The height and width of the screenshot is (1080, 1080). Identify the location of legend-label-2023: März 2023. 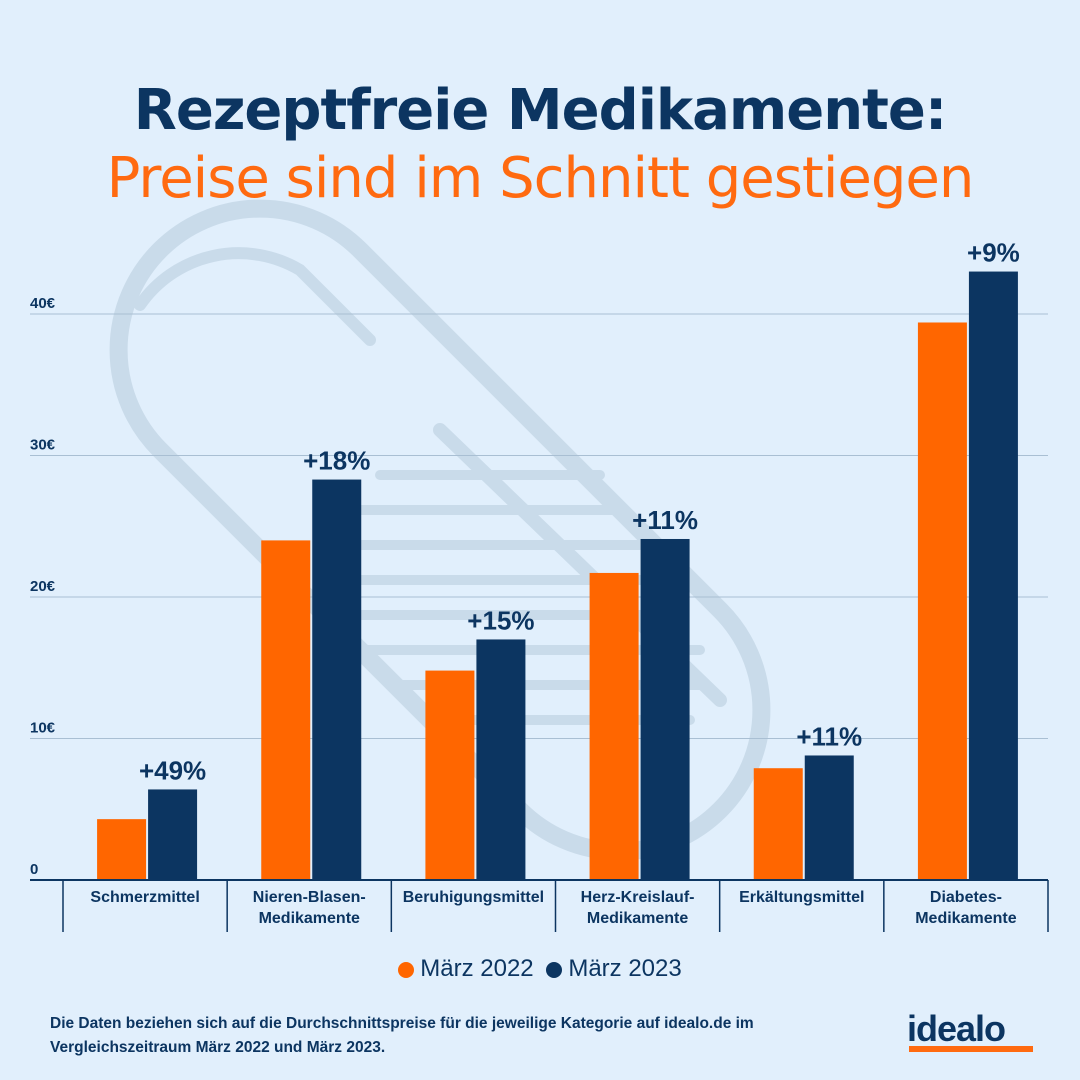
(625, 968).